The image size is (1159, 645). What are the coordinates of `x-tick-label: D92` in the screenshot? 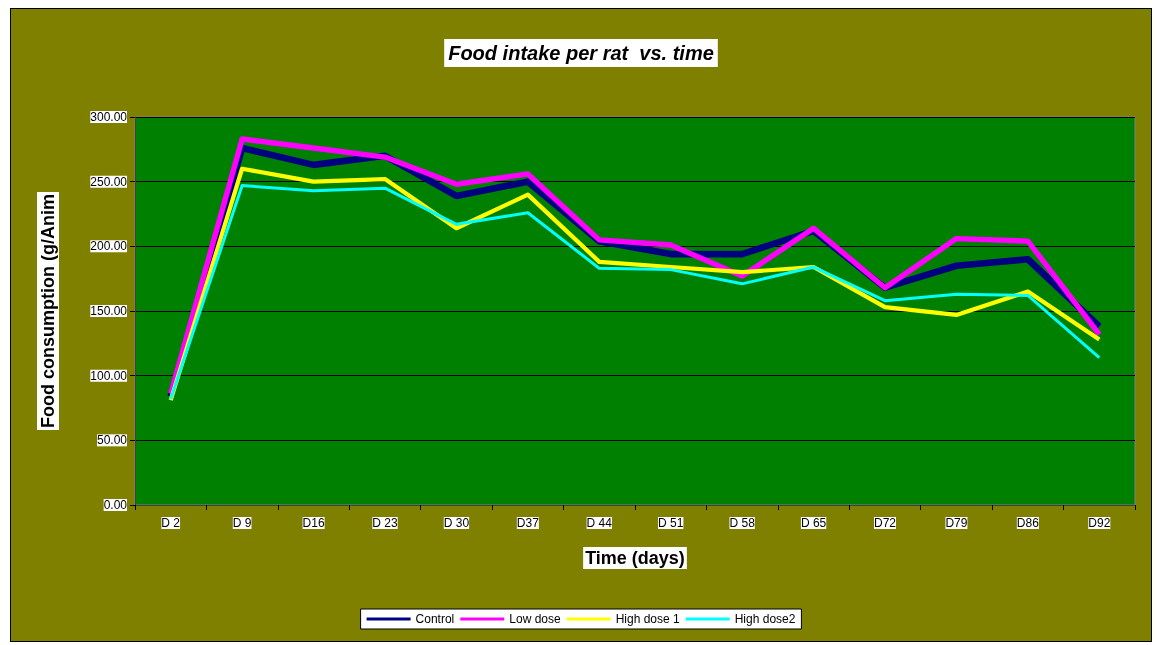 It's located at (1099, 523).